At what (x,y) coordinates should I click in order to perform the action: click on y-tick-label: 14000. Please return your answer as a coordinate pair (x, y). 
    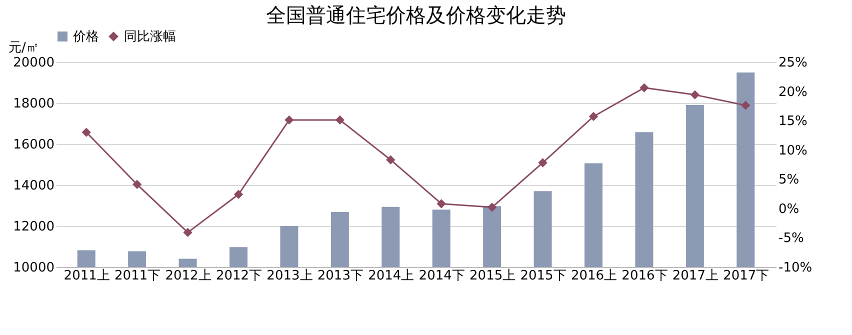
    Looking at the image, I should click on (33, 186).